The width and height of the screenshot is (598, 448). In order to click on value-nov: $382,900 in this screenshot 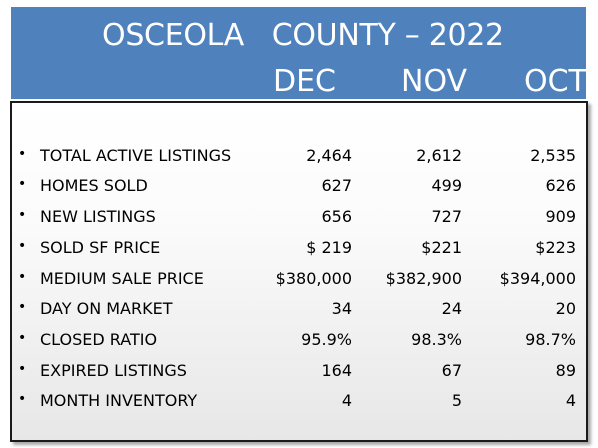, I will do `click(423, 278)`.